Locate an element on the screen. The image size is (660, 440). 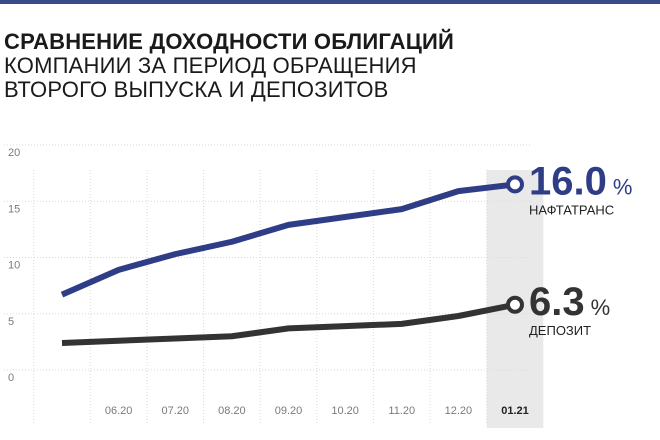
title-line-1: СРАВНЕНИЕ ДОХОДНОСТИ ОБЛИГАЦИЙ is located at coordinates (229, 41).